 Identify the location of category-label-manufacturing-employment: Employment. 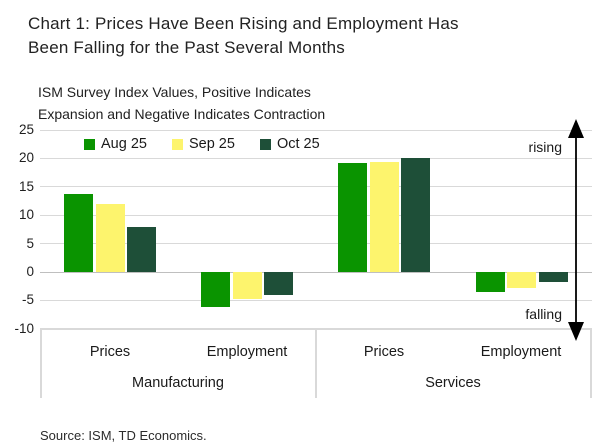
(247, 352).